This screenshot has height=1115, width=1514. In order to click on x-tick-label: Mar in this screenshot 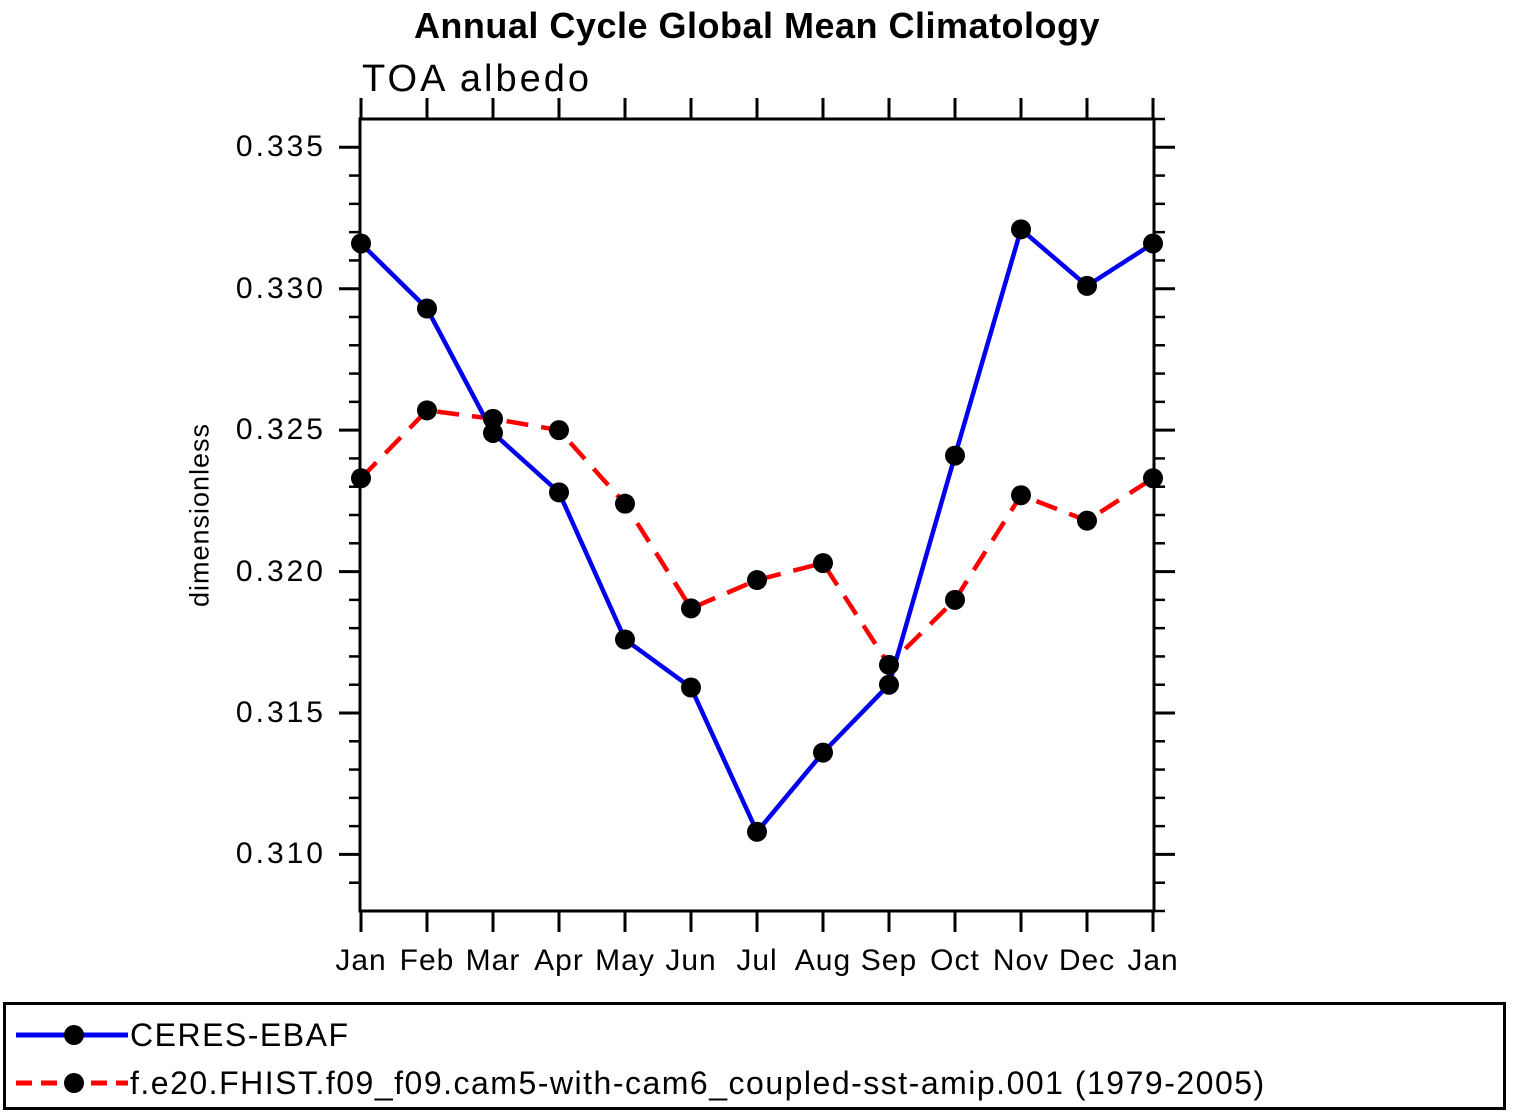, I will do `click(493, 960)`.